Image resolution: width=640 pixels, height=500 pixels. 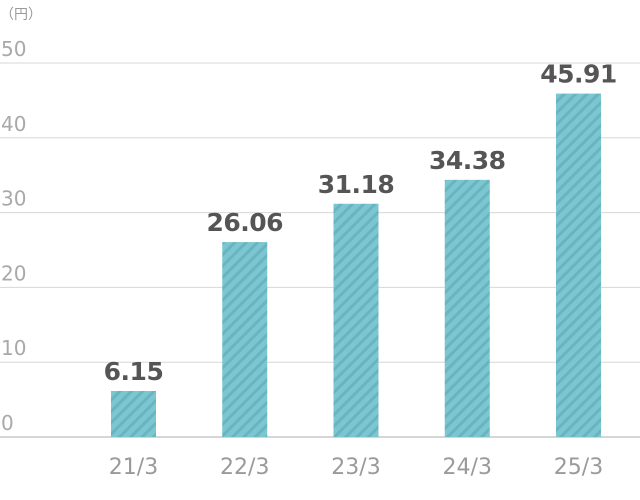 What do you see at coordinates (244, 467) in the screenshot?
I see `x-tick-label: 22/3` at bounding box center [244, 467].